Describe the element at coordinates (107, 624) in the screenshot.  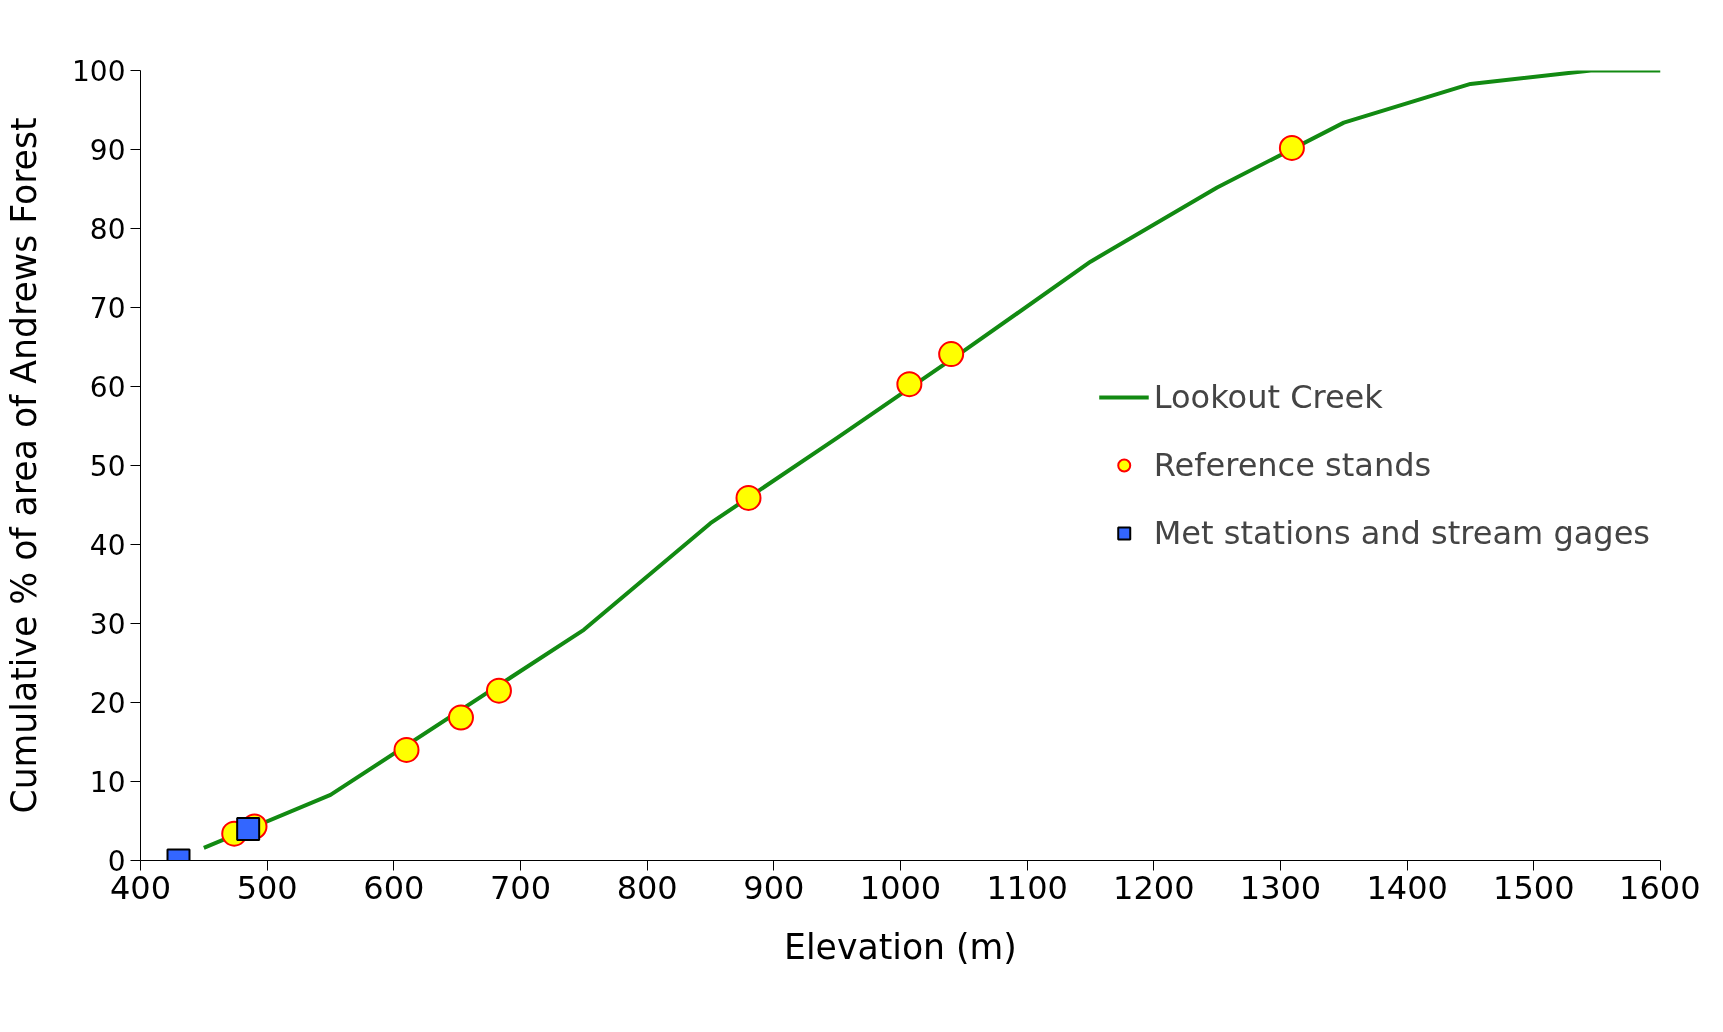
I see `y-tick-label: 30` at that location.